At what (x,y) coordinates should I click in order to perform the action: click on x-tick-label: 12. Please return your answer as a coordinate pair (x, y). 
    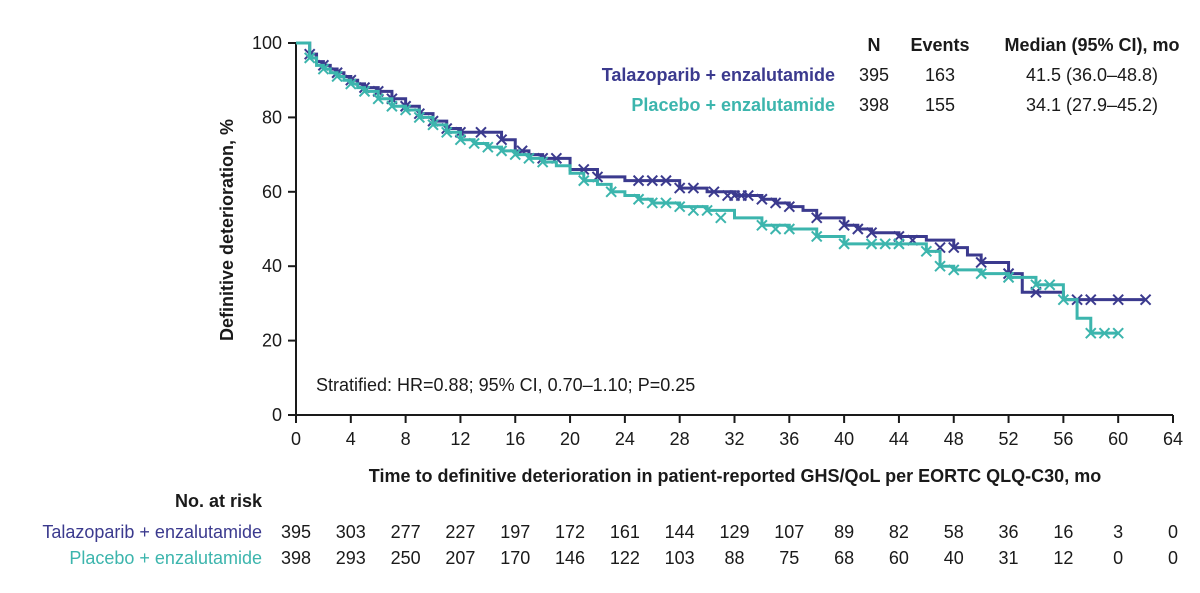
    Looking at the image, I should click on (460, 439).